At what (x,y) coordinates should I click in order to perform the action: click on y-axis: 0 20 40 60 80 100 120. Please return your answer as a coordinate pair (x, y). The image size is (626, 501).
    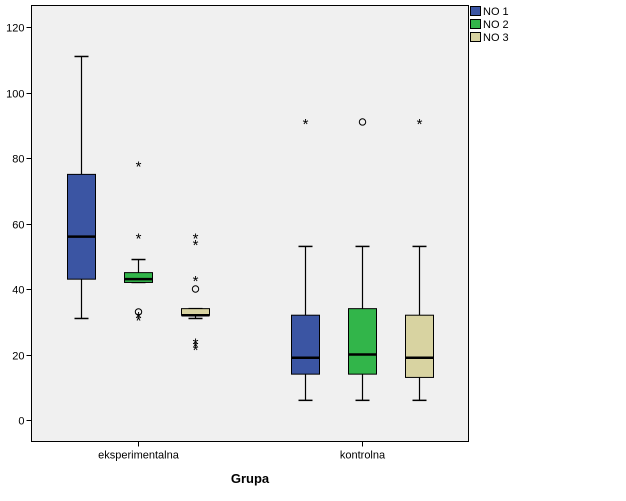
    Looking at the image, I should click on (18, 225).